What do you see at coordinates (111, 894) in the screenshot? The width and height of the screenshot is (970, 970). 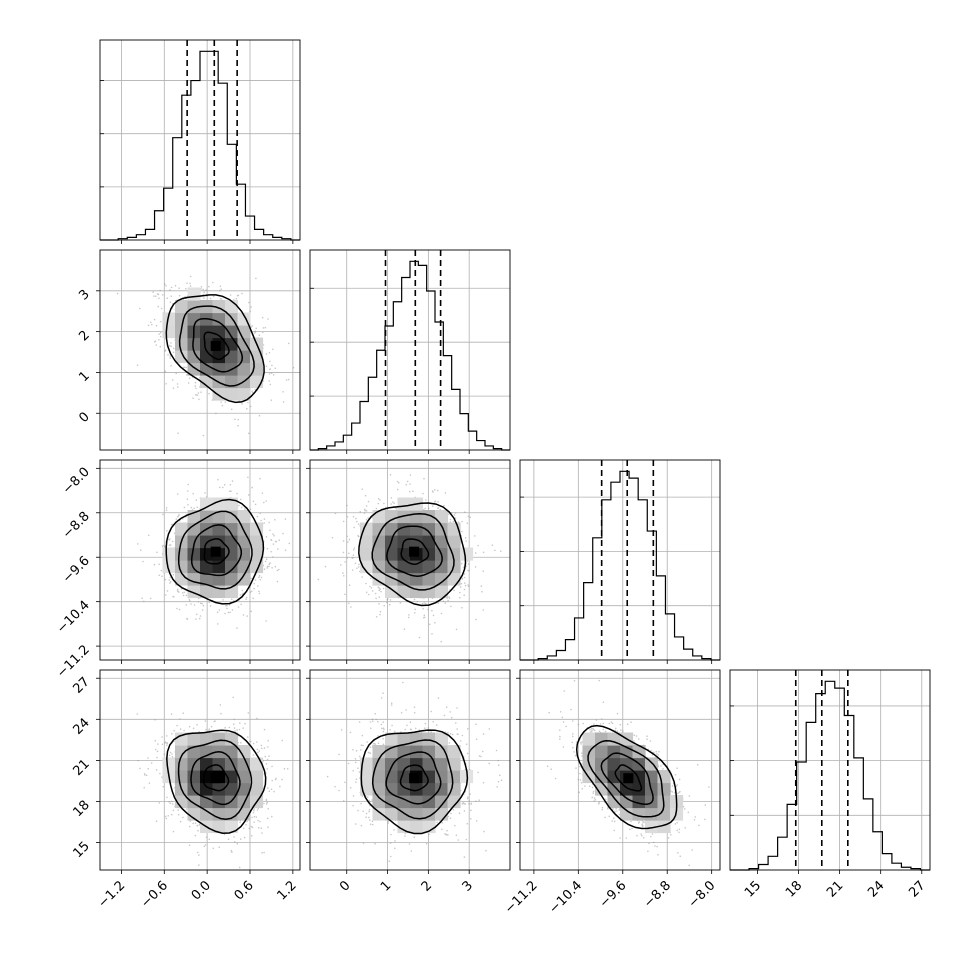 I see `x-tick-label: −1.2` at bounding box center [111, 894].